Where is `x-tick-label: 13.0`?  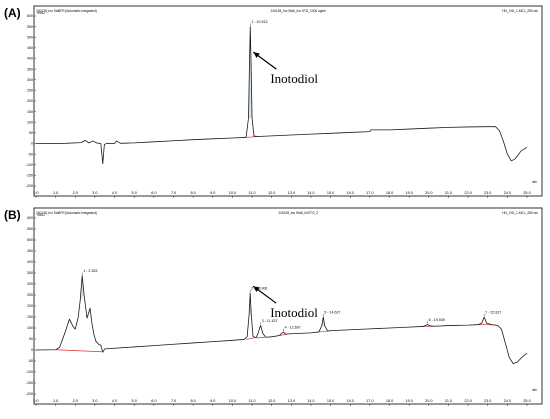 x-tick-label: 13.0 is located at coordinates (291, 193).